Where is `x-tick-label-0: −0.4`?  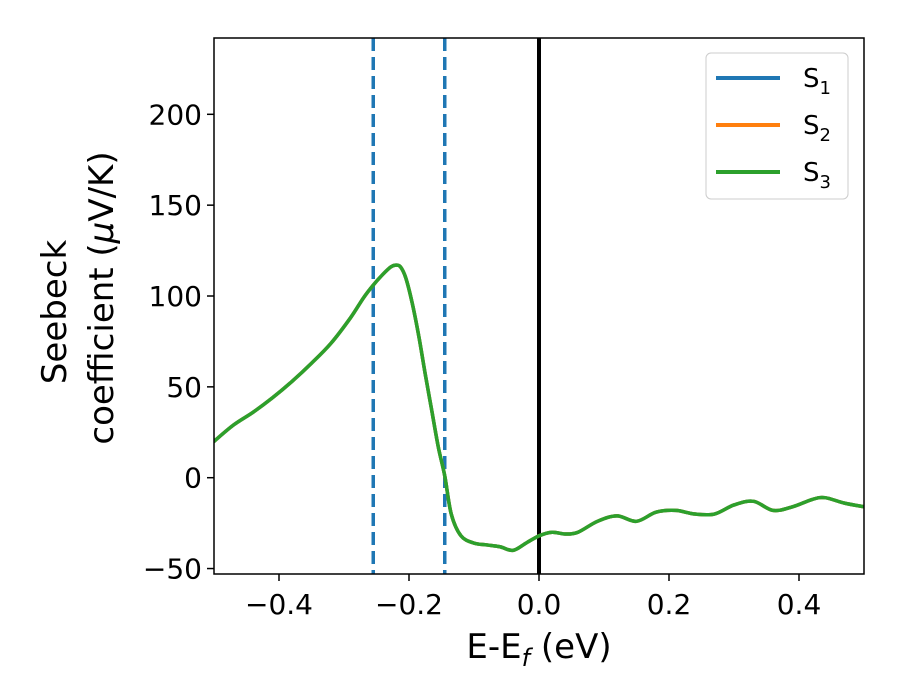 x-tick-label-0: −0.4 is located at coordinates (279, 604).